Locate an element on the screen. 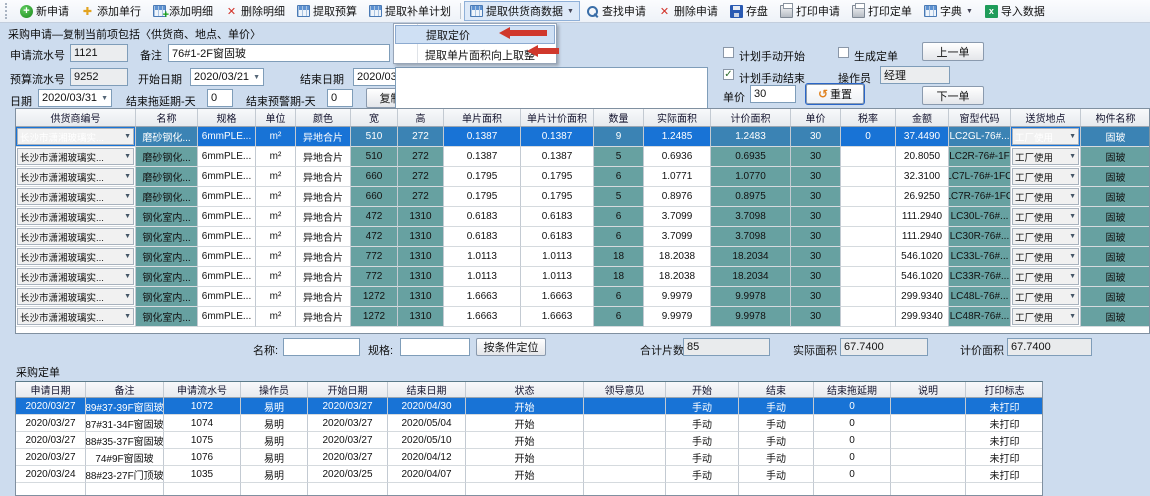 The width and height of the screenshot is (1150, 496). toolbar-button-print-order: 打印定单 is located at coordinates (882, 11).